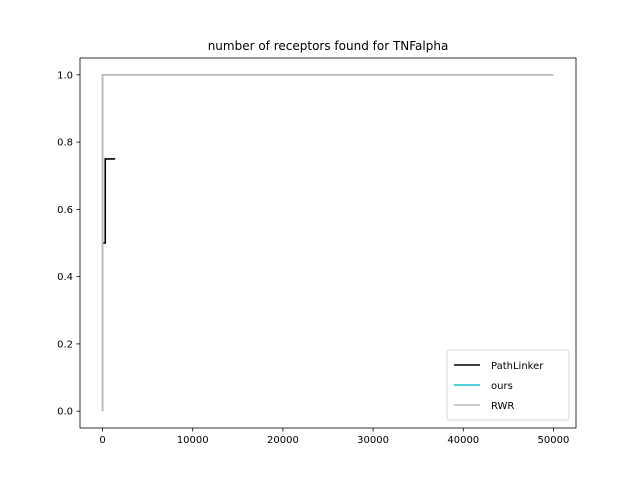  Describe the element at coordinates (102, 440) in the screenshot. I see `x-tick-label: 0` at that location.